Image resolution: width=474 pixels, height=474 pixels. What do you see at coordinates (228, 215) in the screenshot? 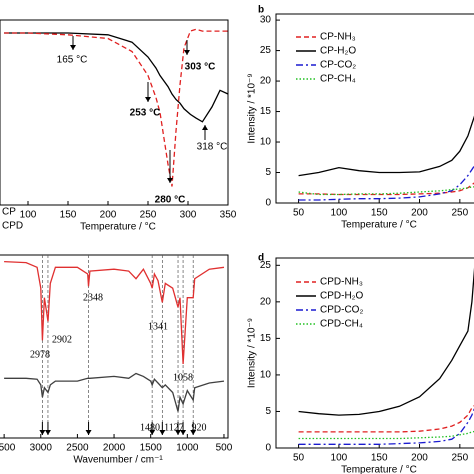
I see `x-tick-label: 350` at bounding box center [228, 215].